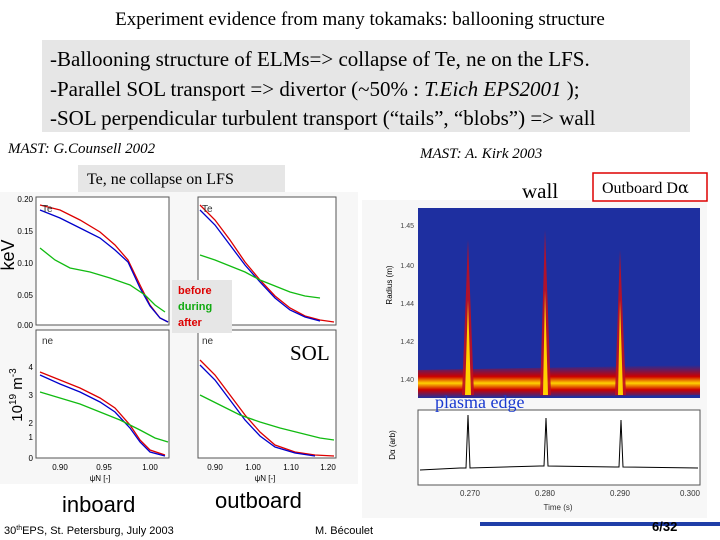 The width and height of the screenshot is (720, 540). Describe the element at coordinates (31, 437) in the screenshot. I see `tick-label: 1` at that location.